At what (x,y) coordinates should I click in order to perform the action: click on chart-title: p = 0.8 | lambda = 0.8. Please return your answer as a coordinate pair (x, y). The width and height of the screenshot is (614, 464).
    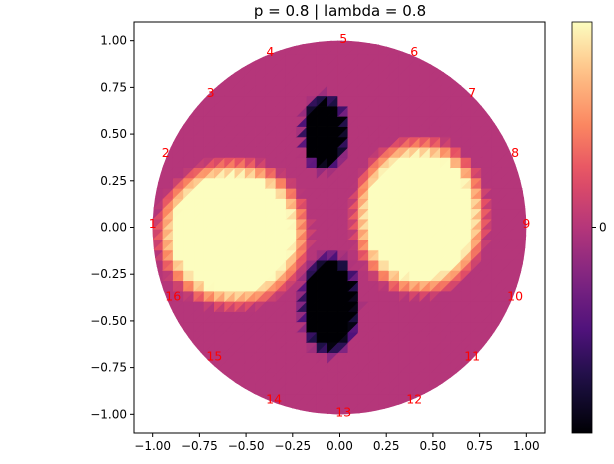
    Looking at the image, I should click on (340, 11).